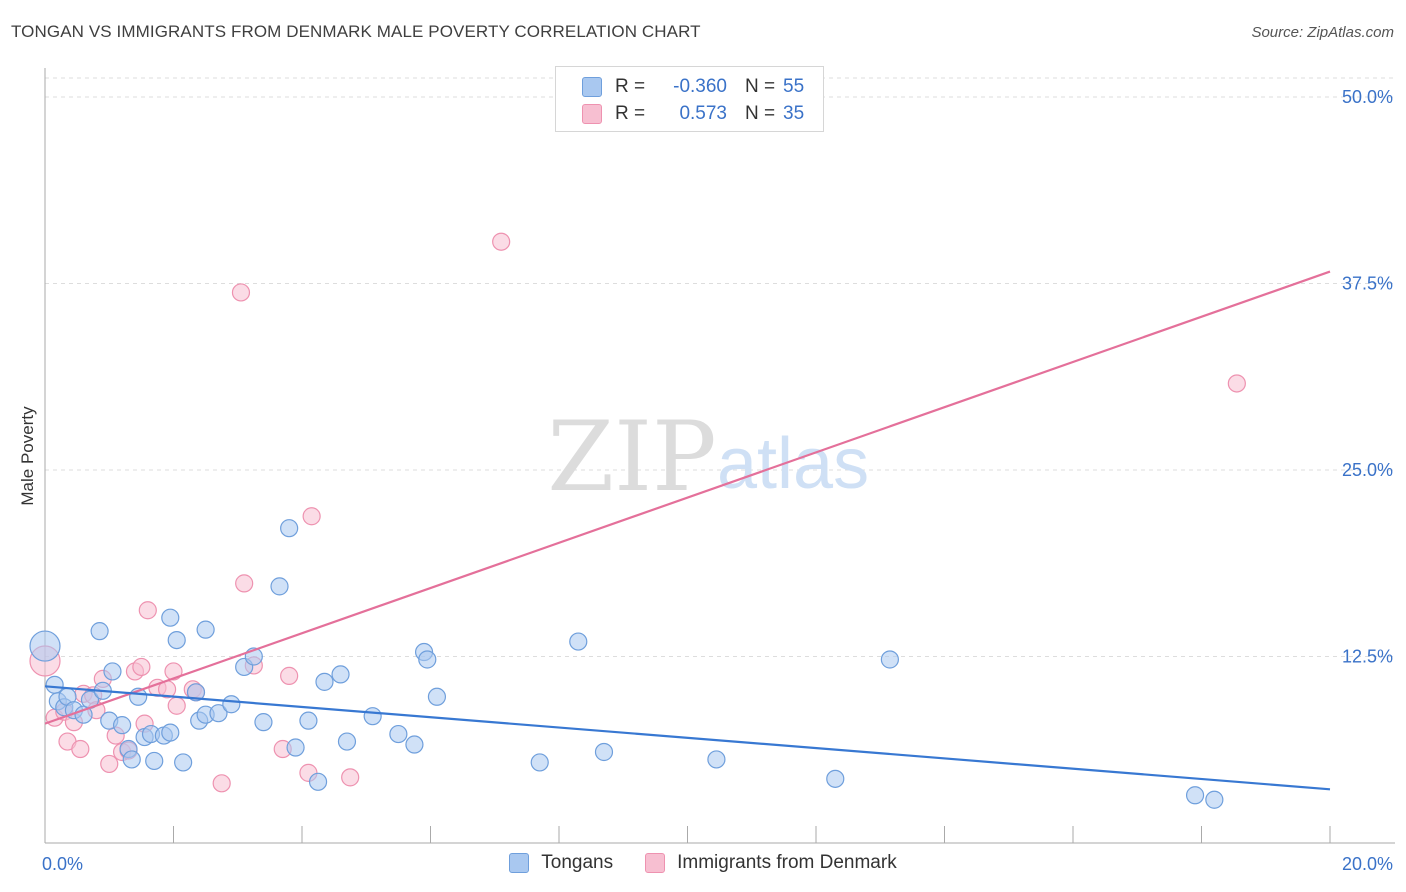 This screenshot has height=892, width=1406. Describe the element at coordinates (794, 113) in the screenshot. I see `n-value: 35` at that location.